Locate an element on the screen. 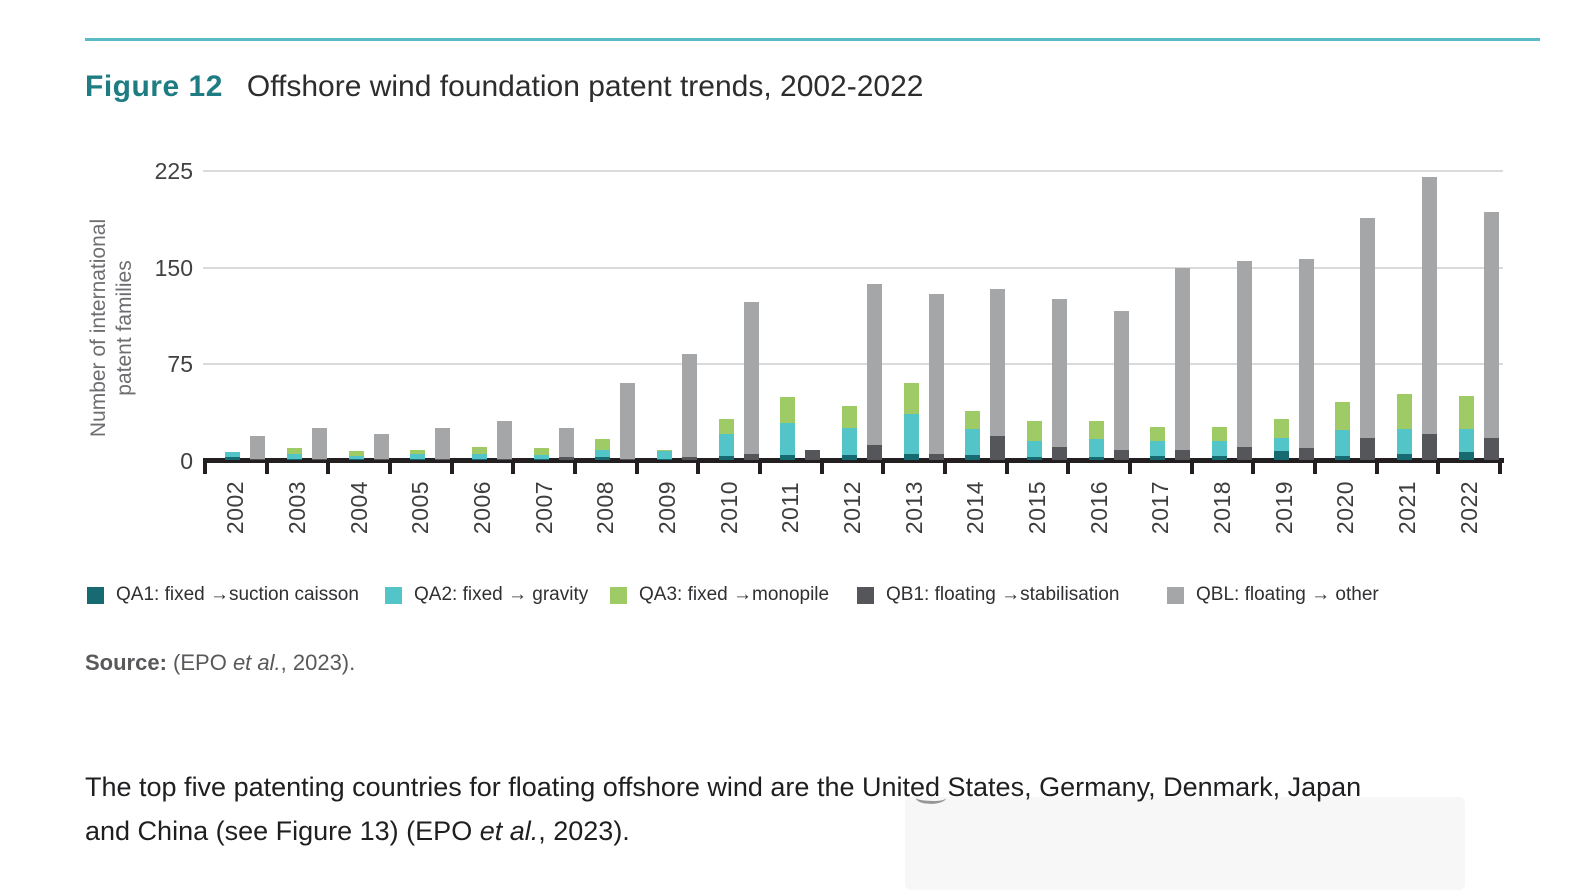  highlight-artifact is located at coordinates (1185, 843).